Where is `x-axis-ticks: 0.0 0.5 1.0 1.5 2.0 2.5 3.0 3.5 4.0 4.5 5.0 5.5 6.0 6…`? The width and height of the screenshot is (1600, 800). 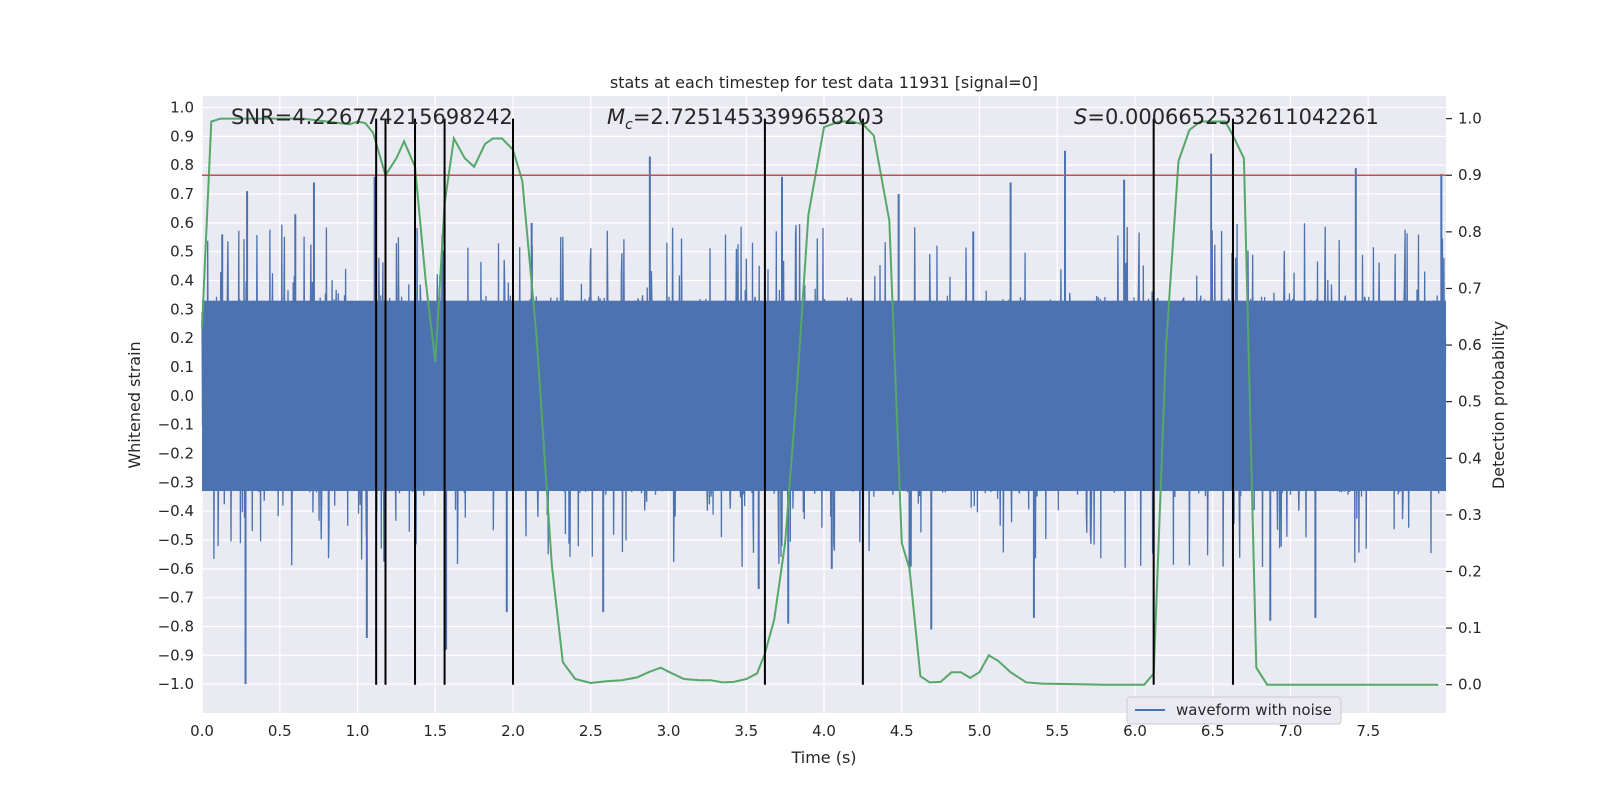 x-axis-ticks: 0.0 0.5 1.0 1.5 2.0 2.5 3.0 3.5 4.0 4.5 5.0 5.5 6.0 6… is located at coordinates (785, 731).